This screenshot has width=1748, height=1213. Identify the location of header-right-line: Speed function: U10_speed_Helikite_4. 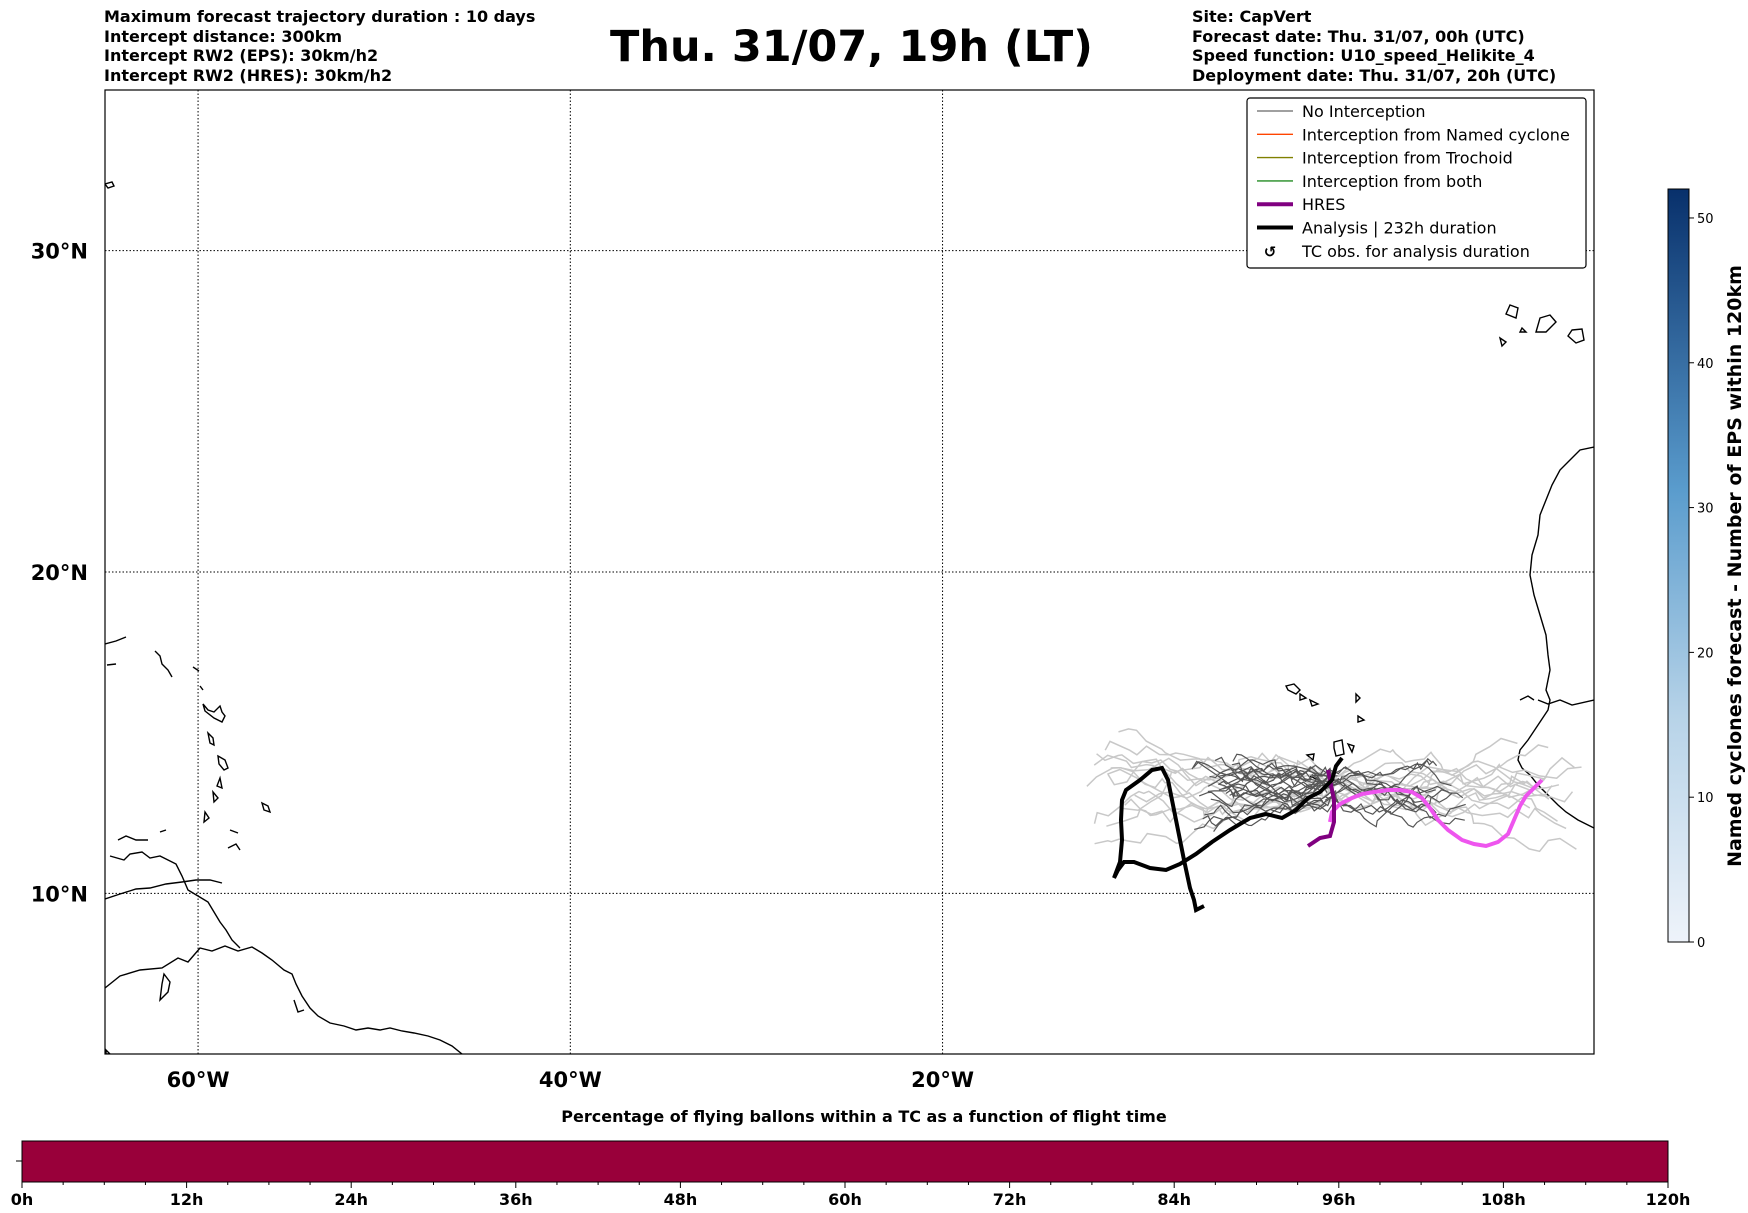
(1363, 55).